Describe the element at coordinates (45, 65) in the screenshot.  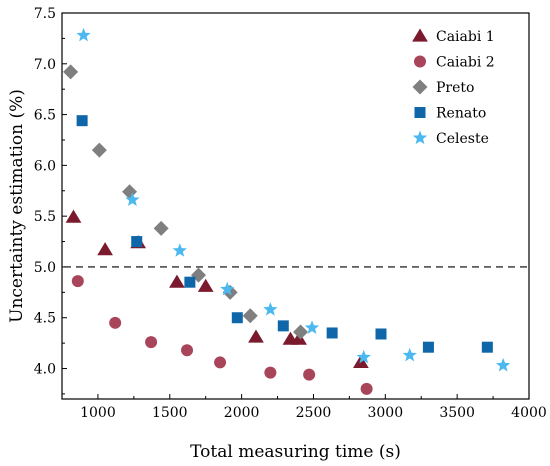
I see `y-tick-label: 7.0` at that location.